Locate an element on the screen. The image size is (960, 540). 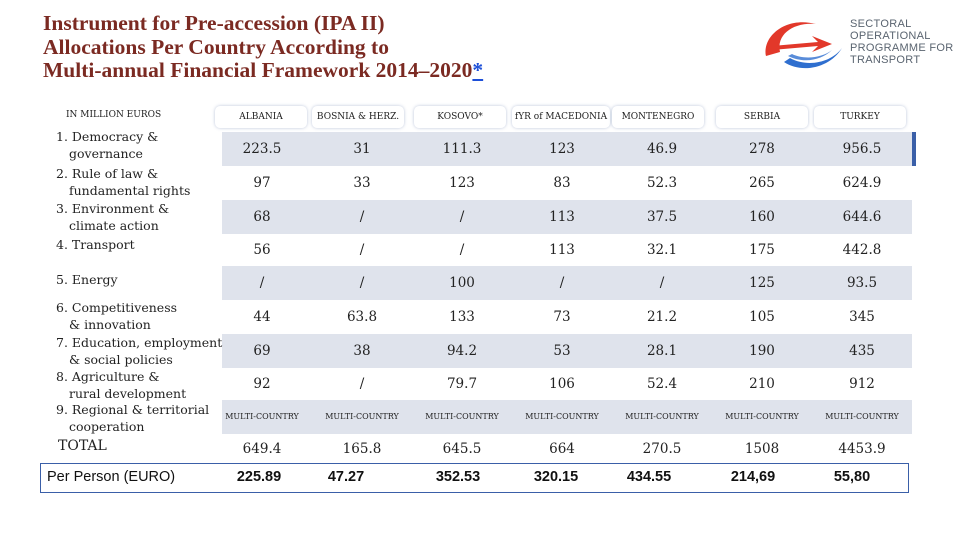
table-cell: 912 is located at coordinates (862, 384).